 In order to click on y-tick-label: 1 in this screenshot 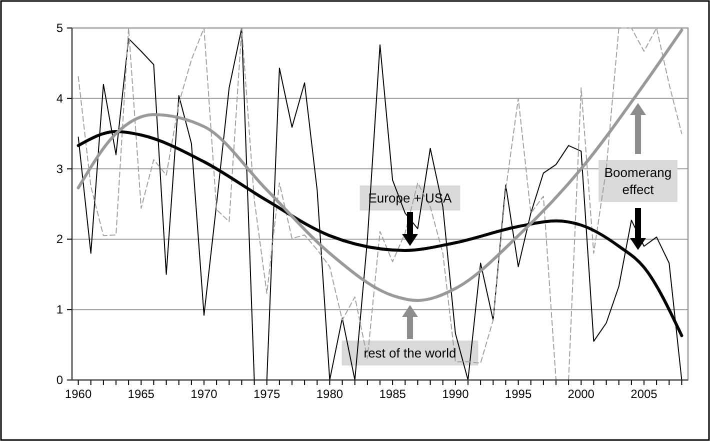, I will do `click(60, 309)`.